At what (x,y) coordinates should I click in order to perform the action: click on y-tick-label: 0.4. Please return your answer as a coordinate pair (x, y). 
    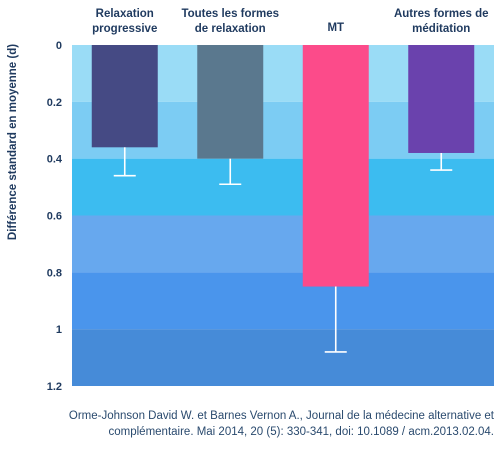
    Looking at the image, I should click on (55, 160).